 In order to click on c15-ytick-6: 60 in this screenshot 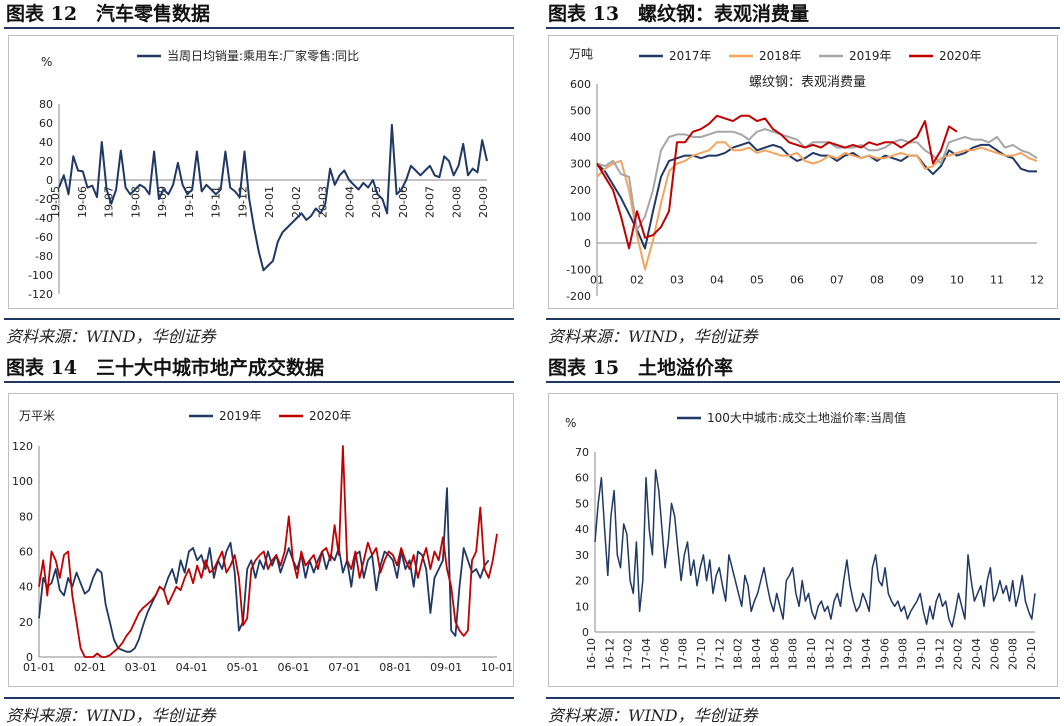, I will do `click(582, 478)`.